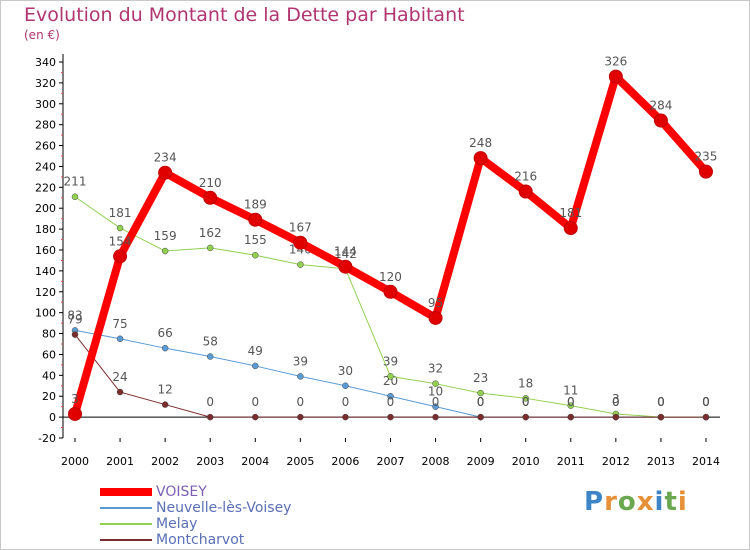 This screenshot has width=750, height=550. I want to click on data-label: 142, so click(345, 254).